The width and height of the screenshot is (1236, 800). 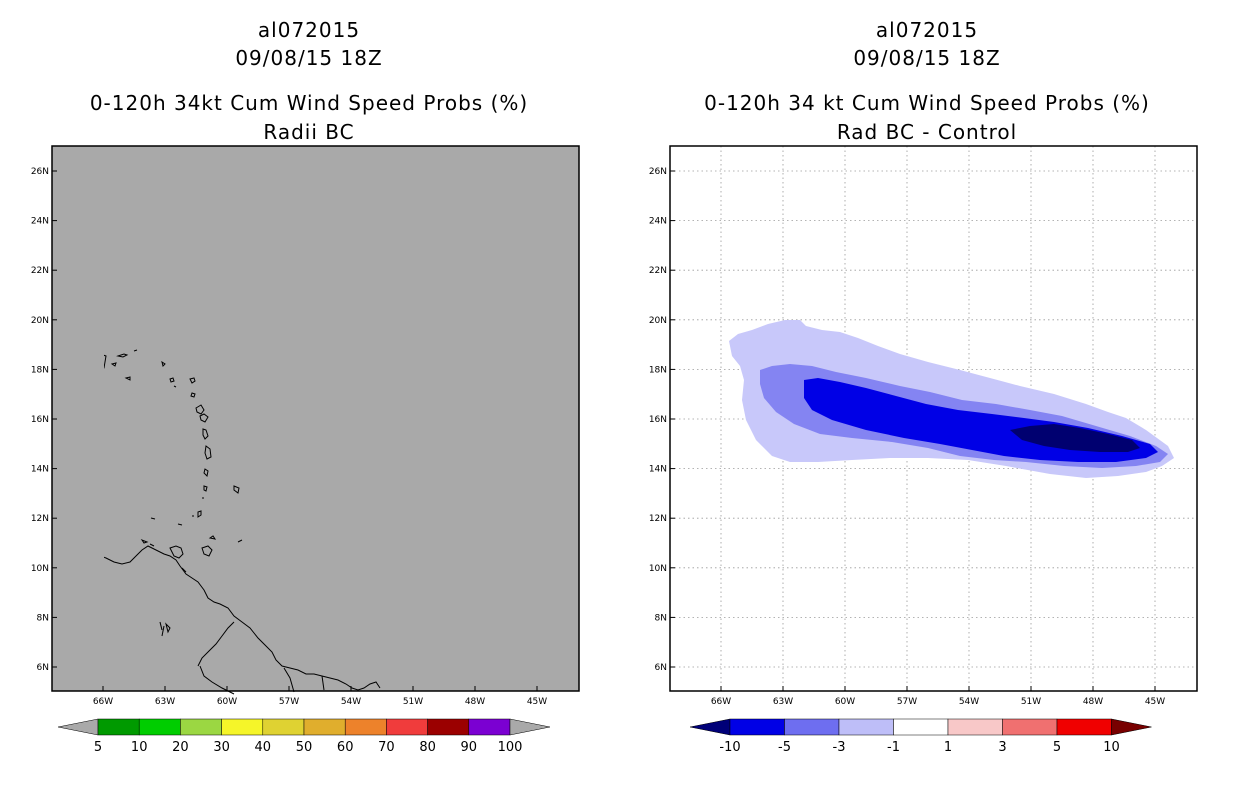 I want to click on colorbar-label: -10, so click(x=729, y=747).